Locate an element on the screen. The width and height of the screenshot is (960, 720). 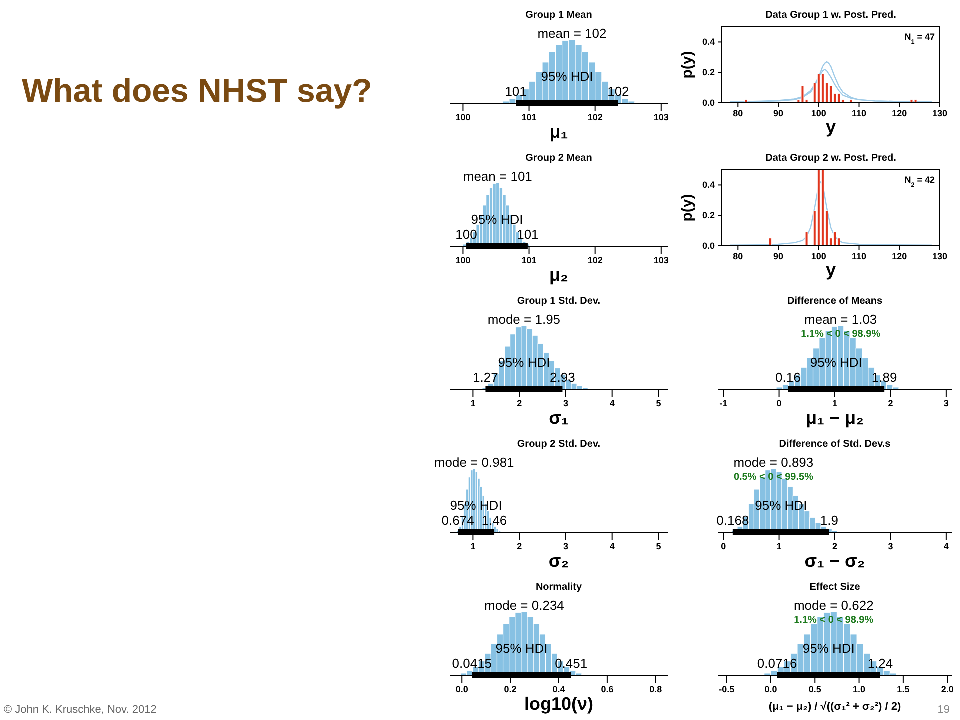
text: 19 is located at coordinates (944, 710).